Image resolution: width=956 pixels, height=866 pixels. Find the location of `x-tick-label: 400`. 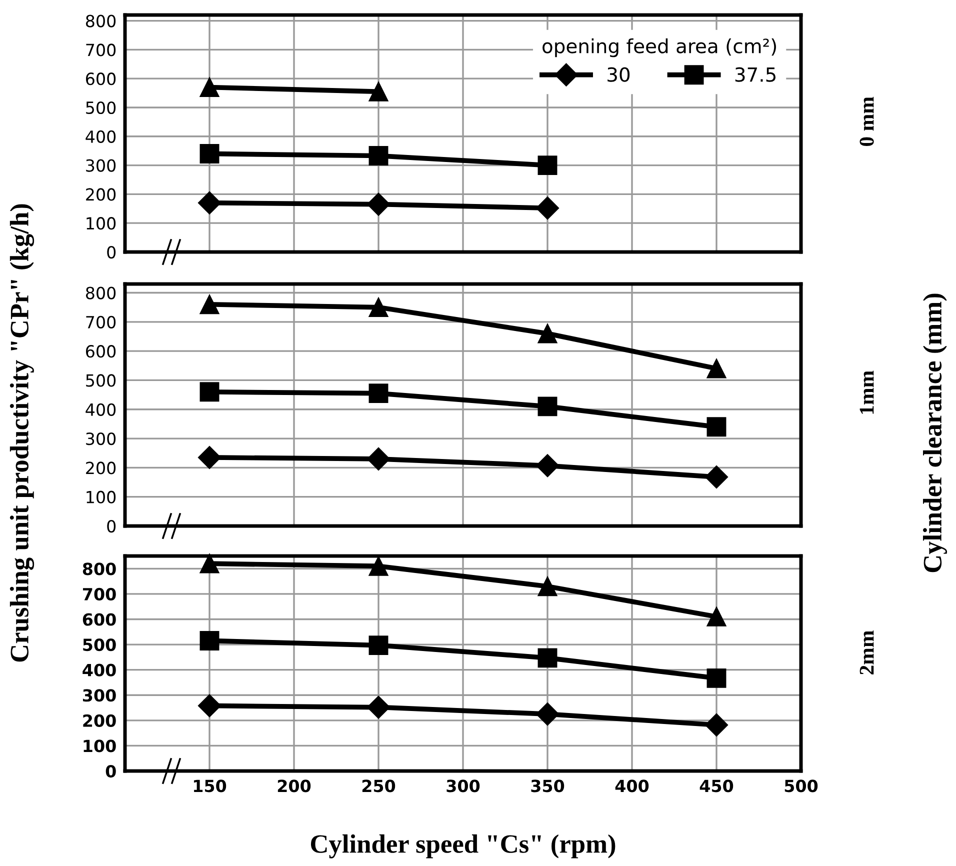

x-tick-label: 400 is located at coordinates (632, 786).